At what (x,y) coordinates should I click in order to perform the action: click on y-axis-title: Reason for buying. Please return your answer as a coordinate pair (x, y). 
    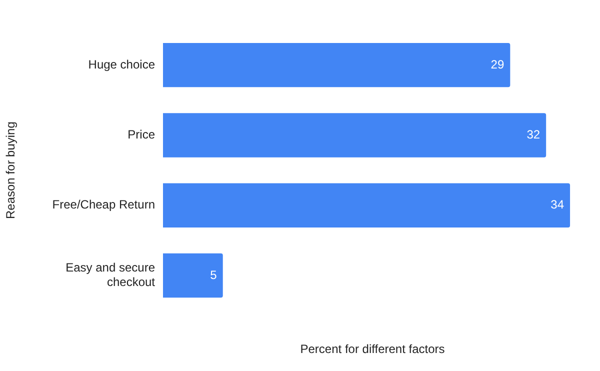
    Looking at the image, I should click on (11, 171).